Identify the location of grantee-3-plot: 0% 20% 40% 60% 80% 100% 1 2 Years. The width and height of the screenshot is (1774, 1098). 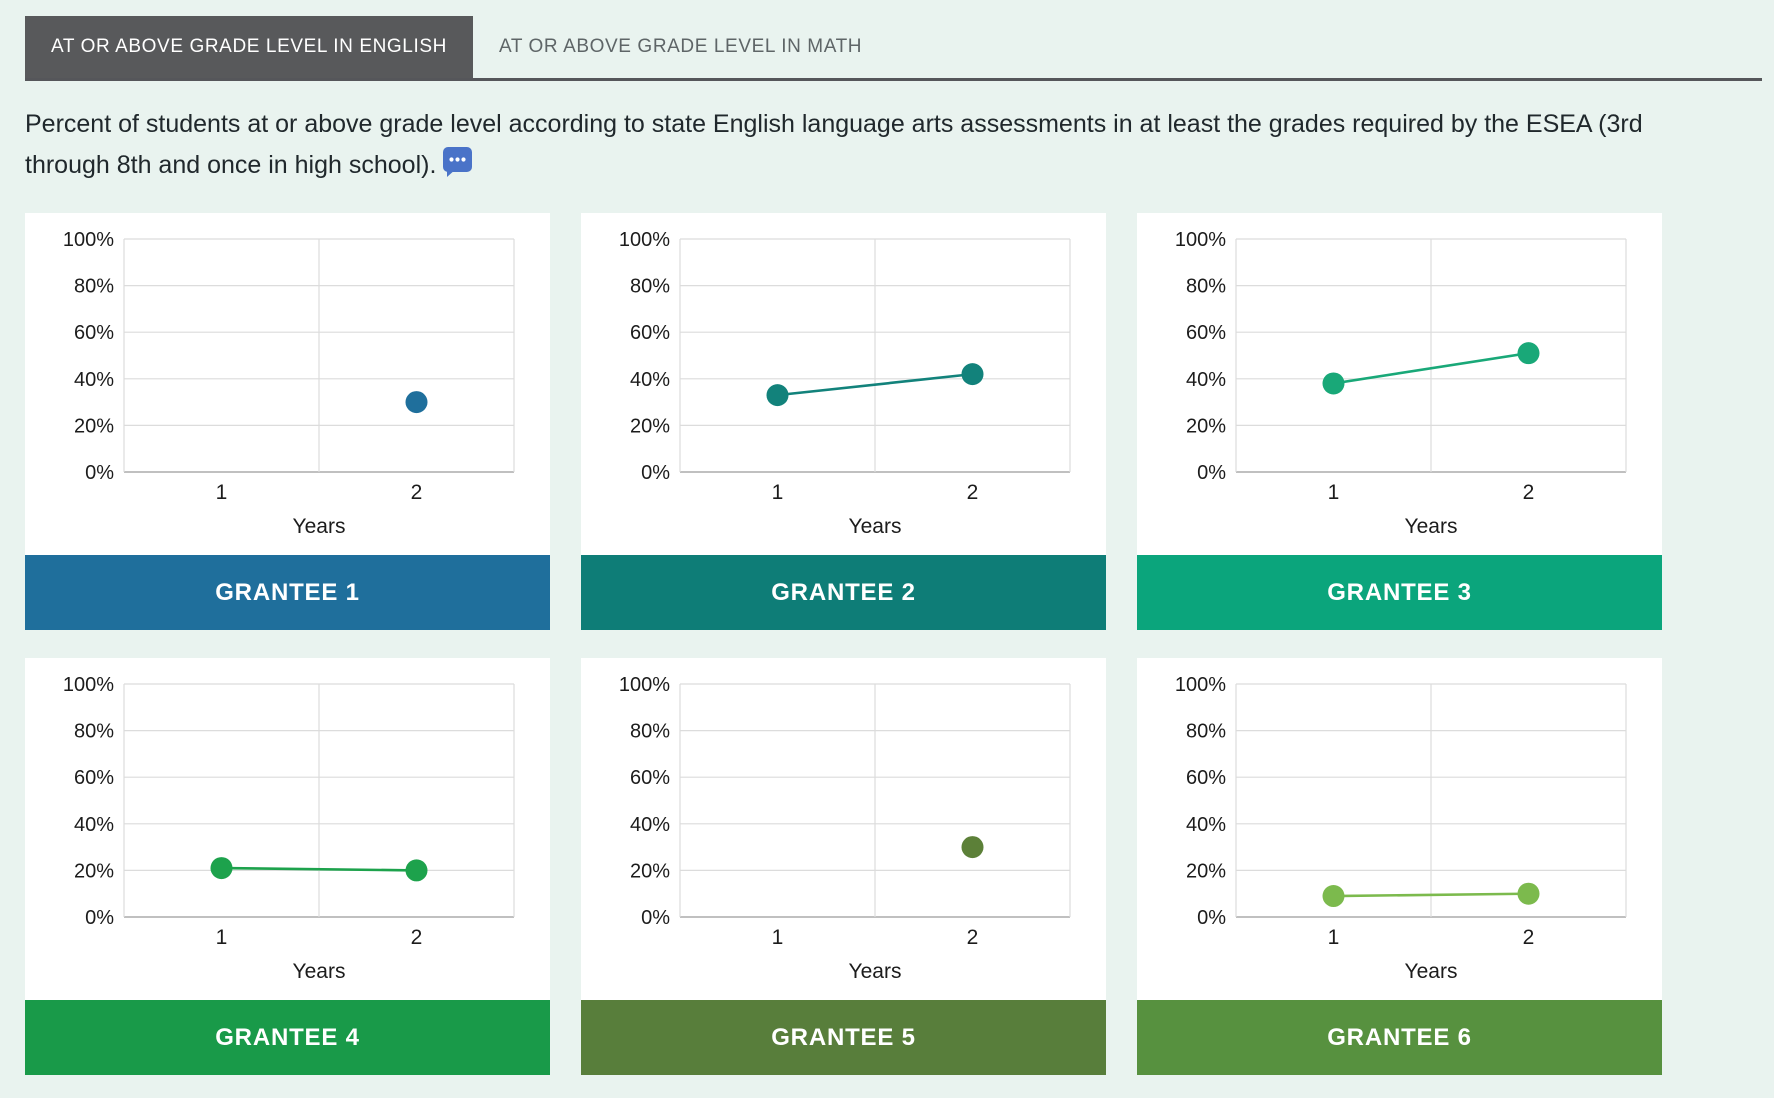
(1401, 383).